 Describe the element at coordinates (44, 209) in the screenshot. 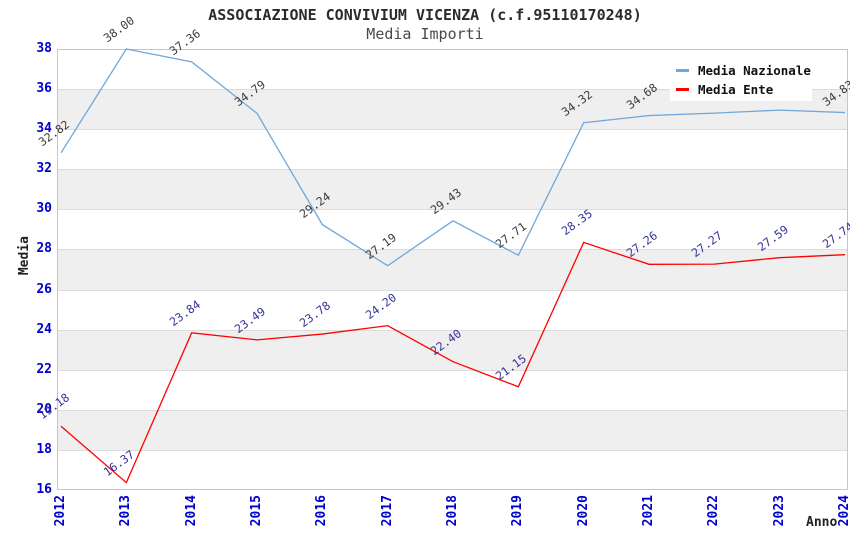

I see `y-tick-30: 30` at that location.